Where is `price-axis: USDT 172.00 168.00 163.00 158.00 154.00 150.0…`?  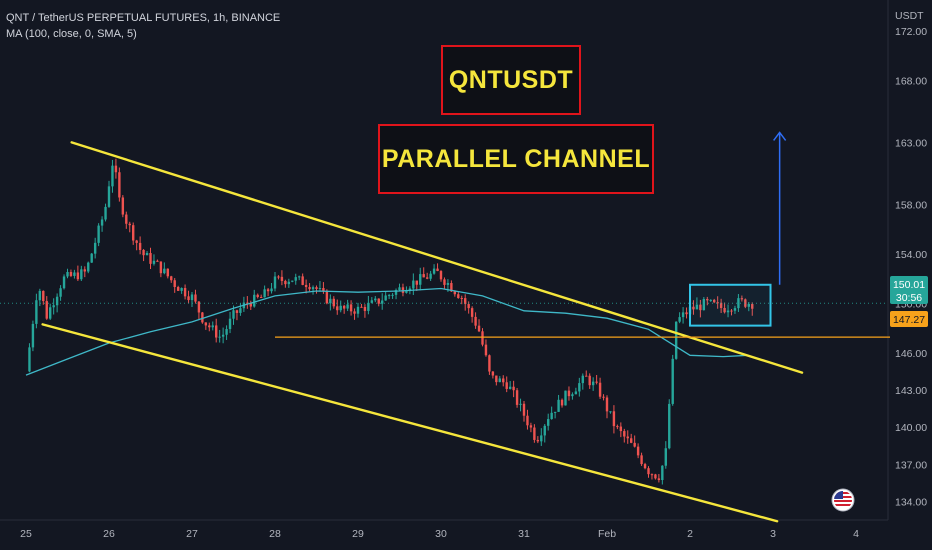
price-axis: USDT 172.00 168.00 163.00 158.00 154.00 150.0… is located at coordinates (911, 259).